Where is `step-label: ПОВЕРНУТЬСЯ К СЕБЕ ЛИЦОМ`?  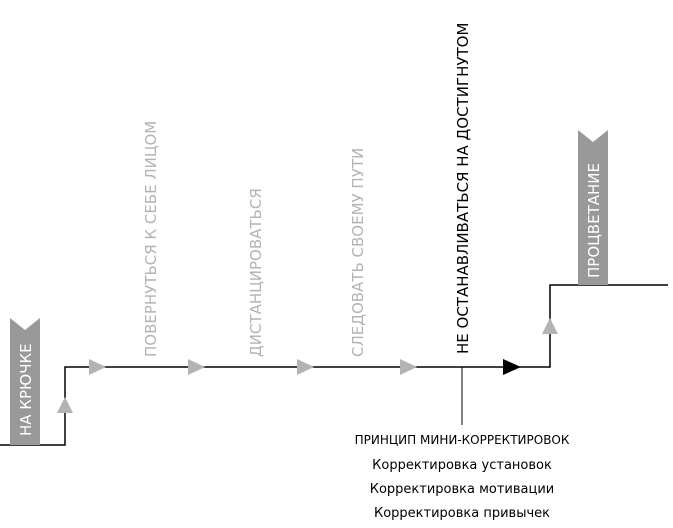
step-label: ПОВЕРНУТЬСЯ К СЕБЕ ЛИЦОМ is located at coordinates (151, 239).